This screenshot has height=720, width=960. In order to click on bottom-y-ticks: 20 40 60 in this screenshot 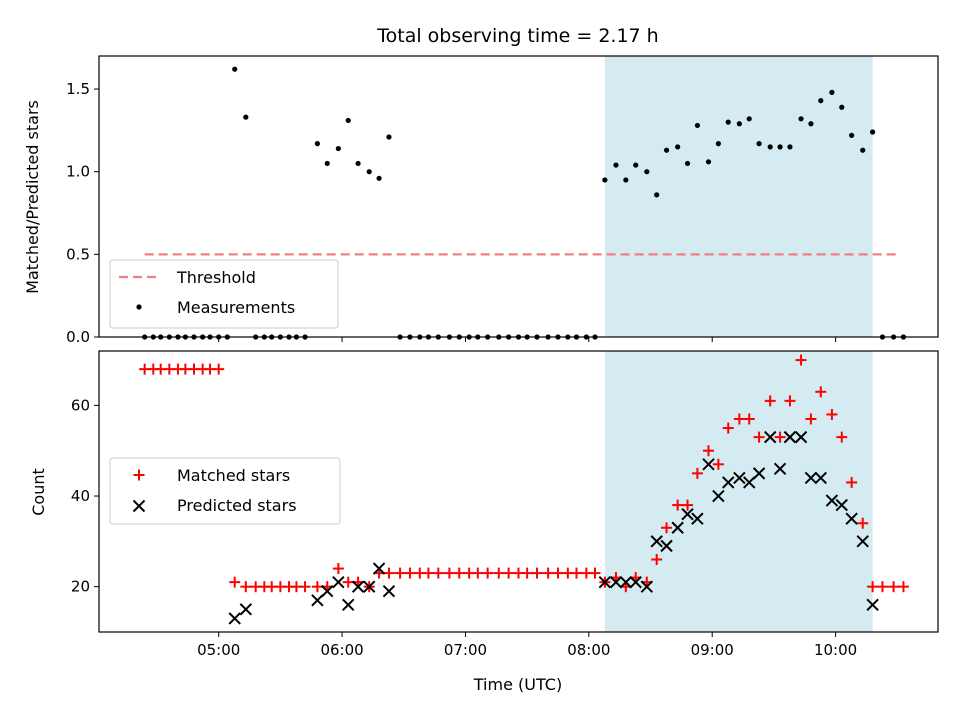, I will do `click(85, 496)`.